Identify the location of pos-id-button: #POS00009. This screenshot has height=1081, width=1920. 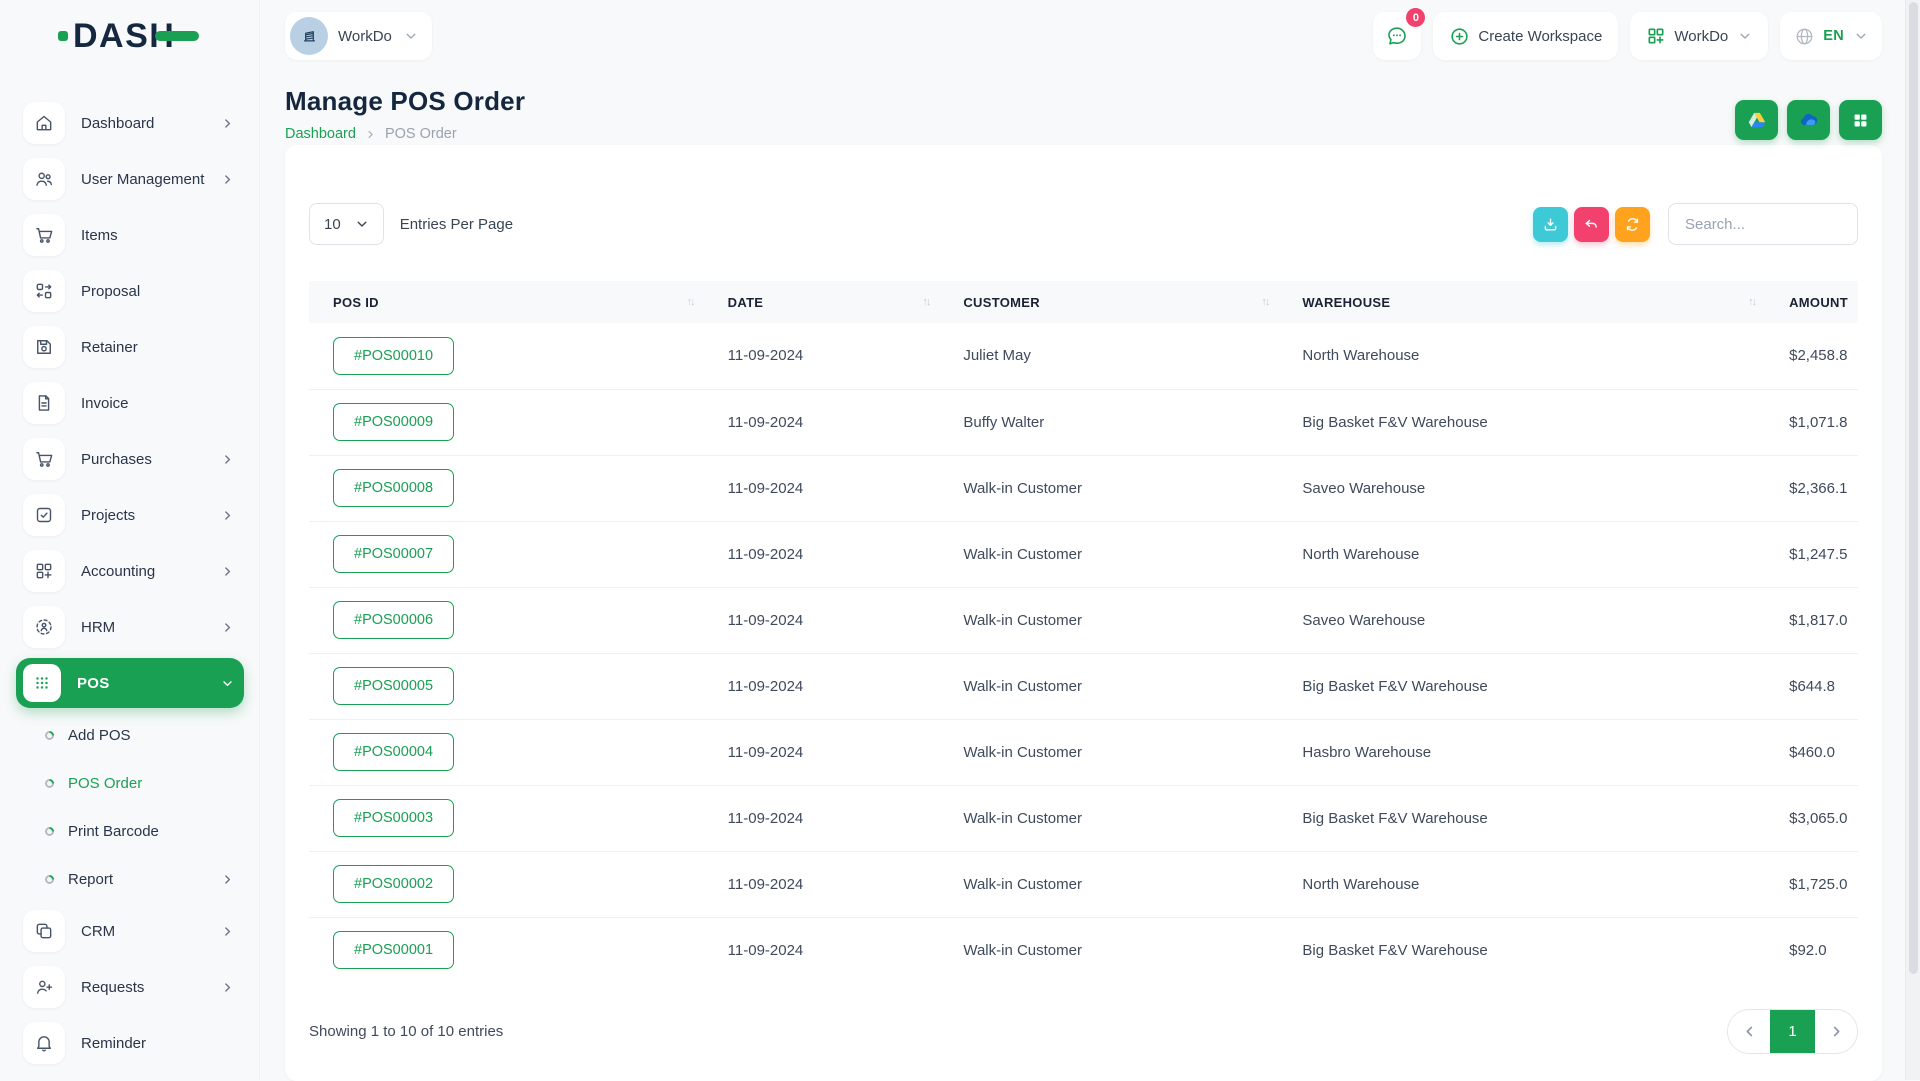
(394, 422).